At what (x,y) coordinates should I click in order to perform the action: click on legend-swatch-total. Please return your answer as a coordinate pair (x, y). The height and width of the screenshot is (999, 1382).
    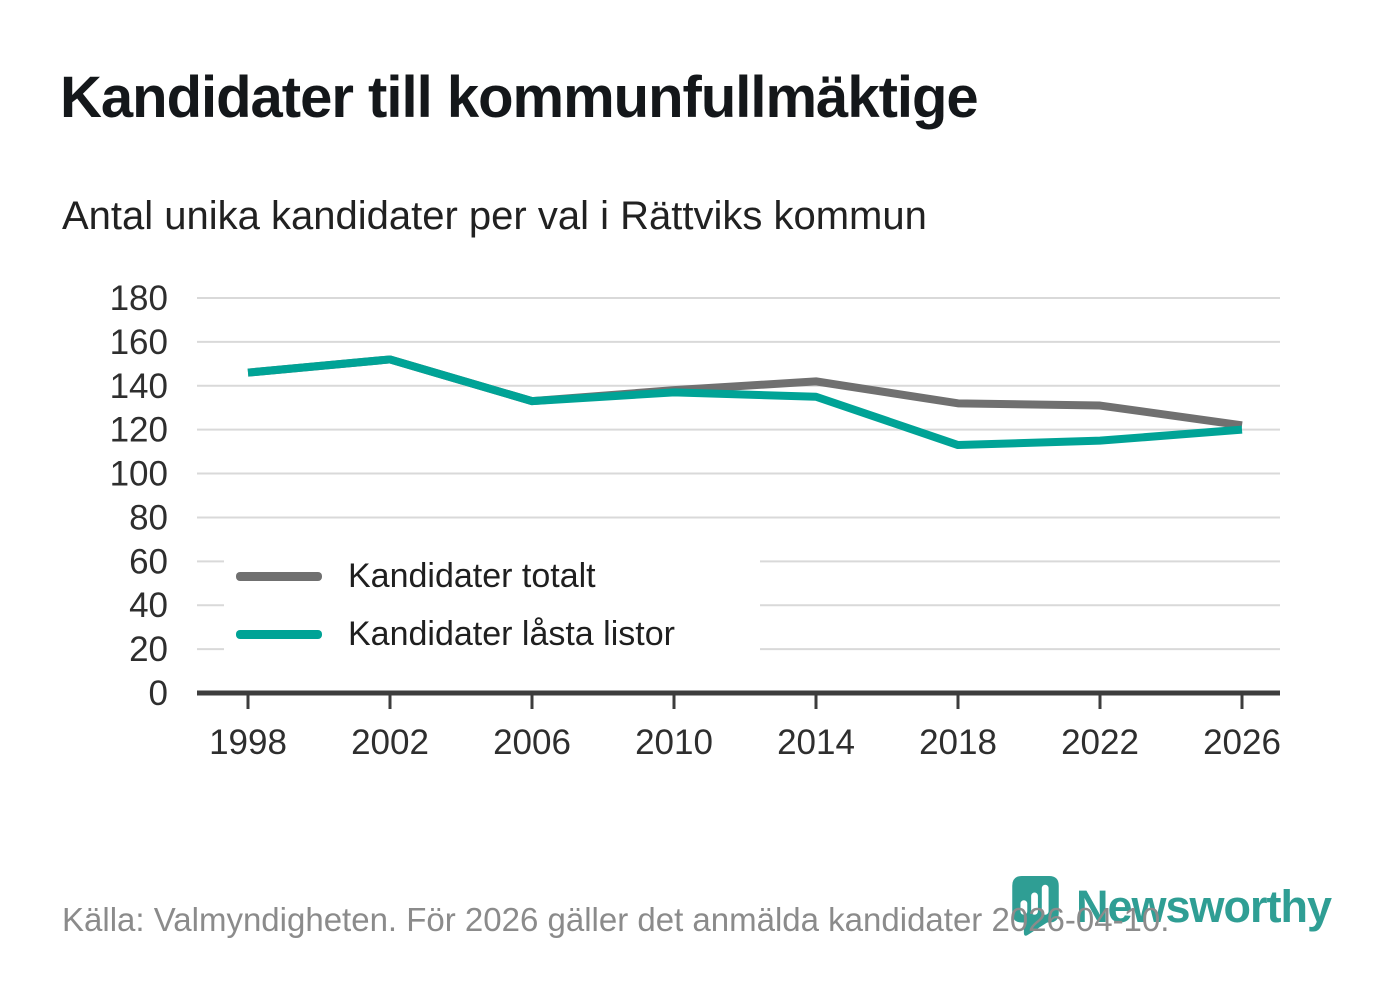
    Looking at the image, I should click on (279, 576).